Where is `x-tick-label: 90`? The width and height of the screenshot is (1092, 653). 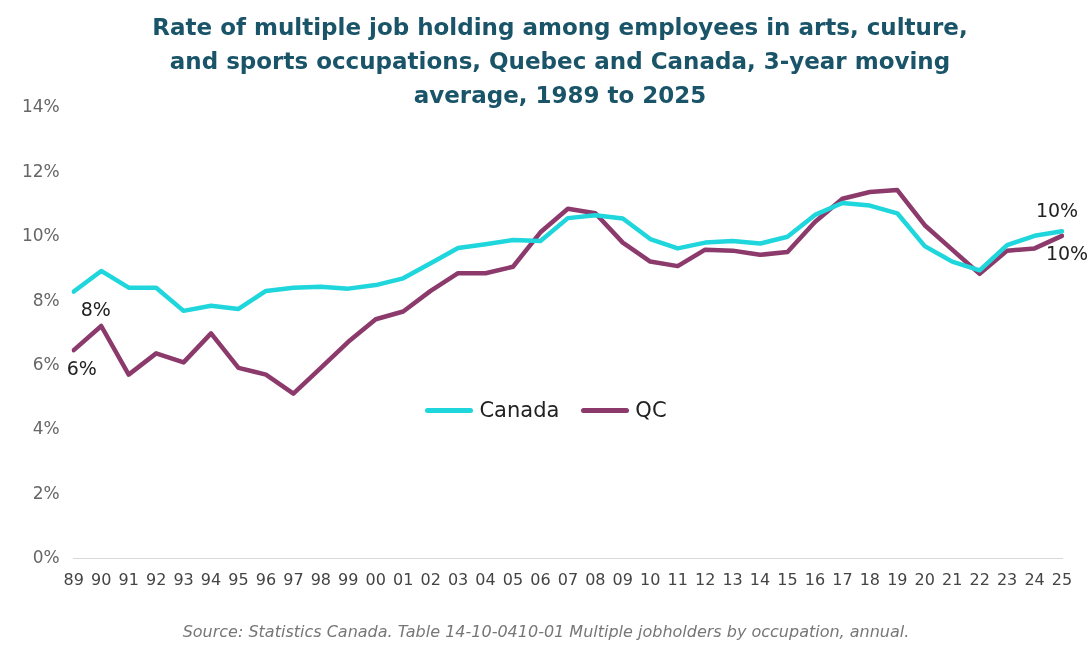
x-tick-label: 90 is located at coordinates (101, 579).